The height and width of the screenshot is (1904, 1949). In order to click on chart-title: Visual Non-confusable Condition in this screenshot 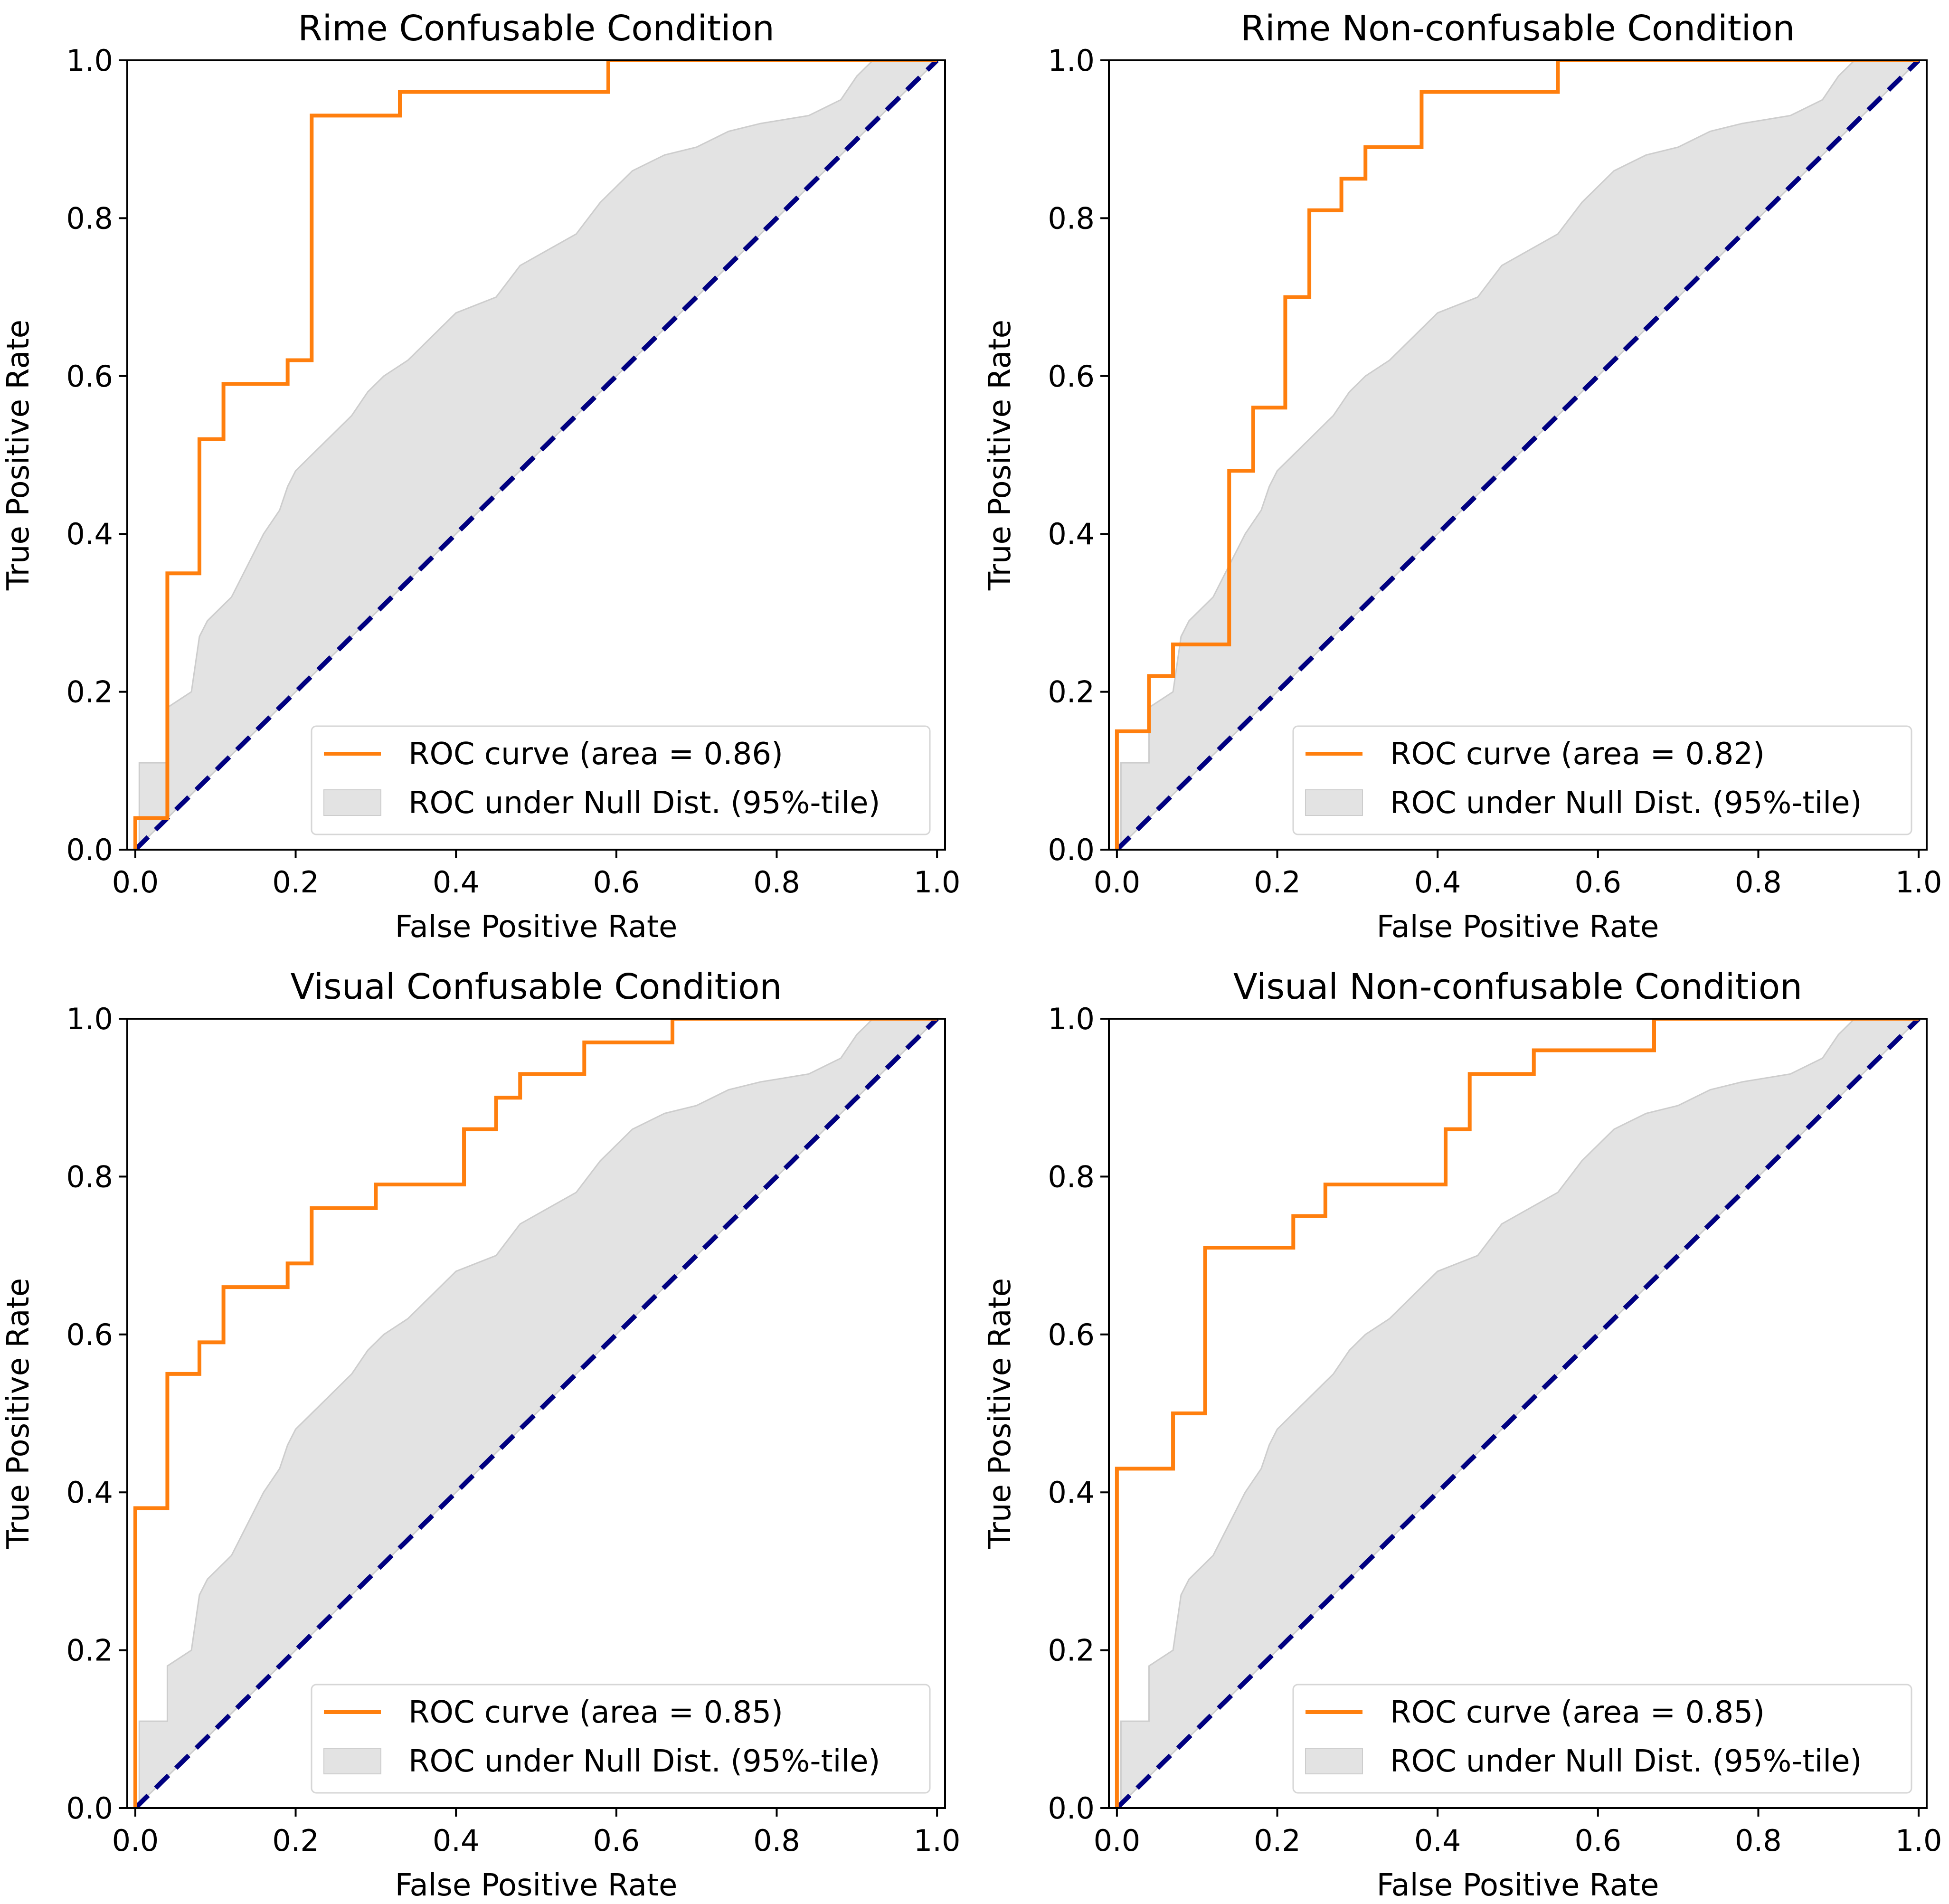, I will do `click(1517, 986)`.